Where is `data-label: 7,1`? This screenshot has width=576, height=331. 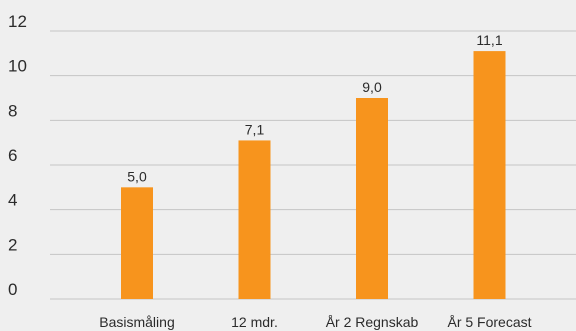 data-label: 7,1 is located at coordinates (255, 129).